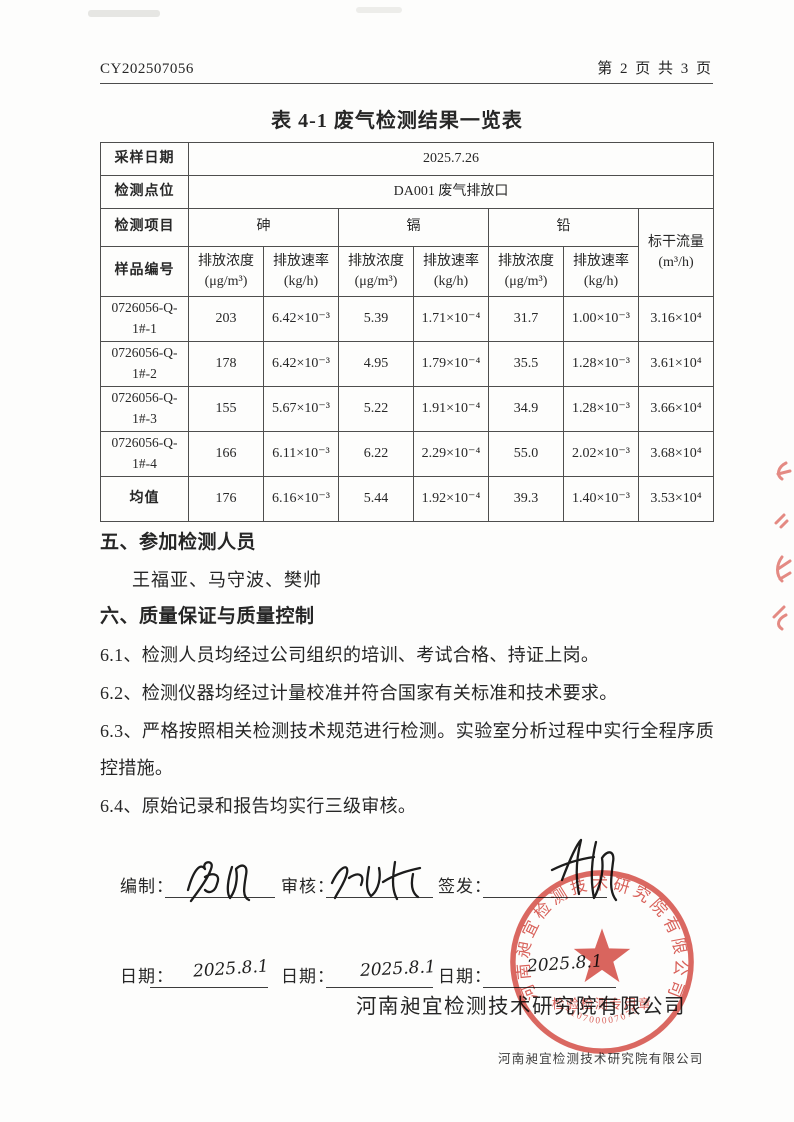 The width and height of the screenshot is (794, 1122). Describe the element at coordinates (451, 159) in the screenshot. I see `sampling-date-value: 2025.7.26` at that location.